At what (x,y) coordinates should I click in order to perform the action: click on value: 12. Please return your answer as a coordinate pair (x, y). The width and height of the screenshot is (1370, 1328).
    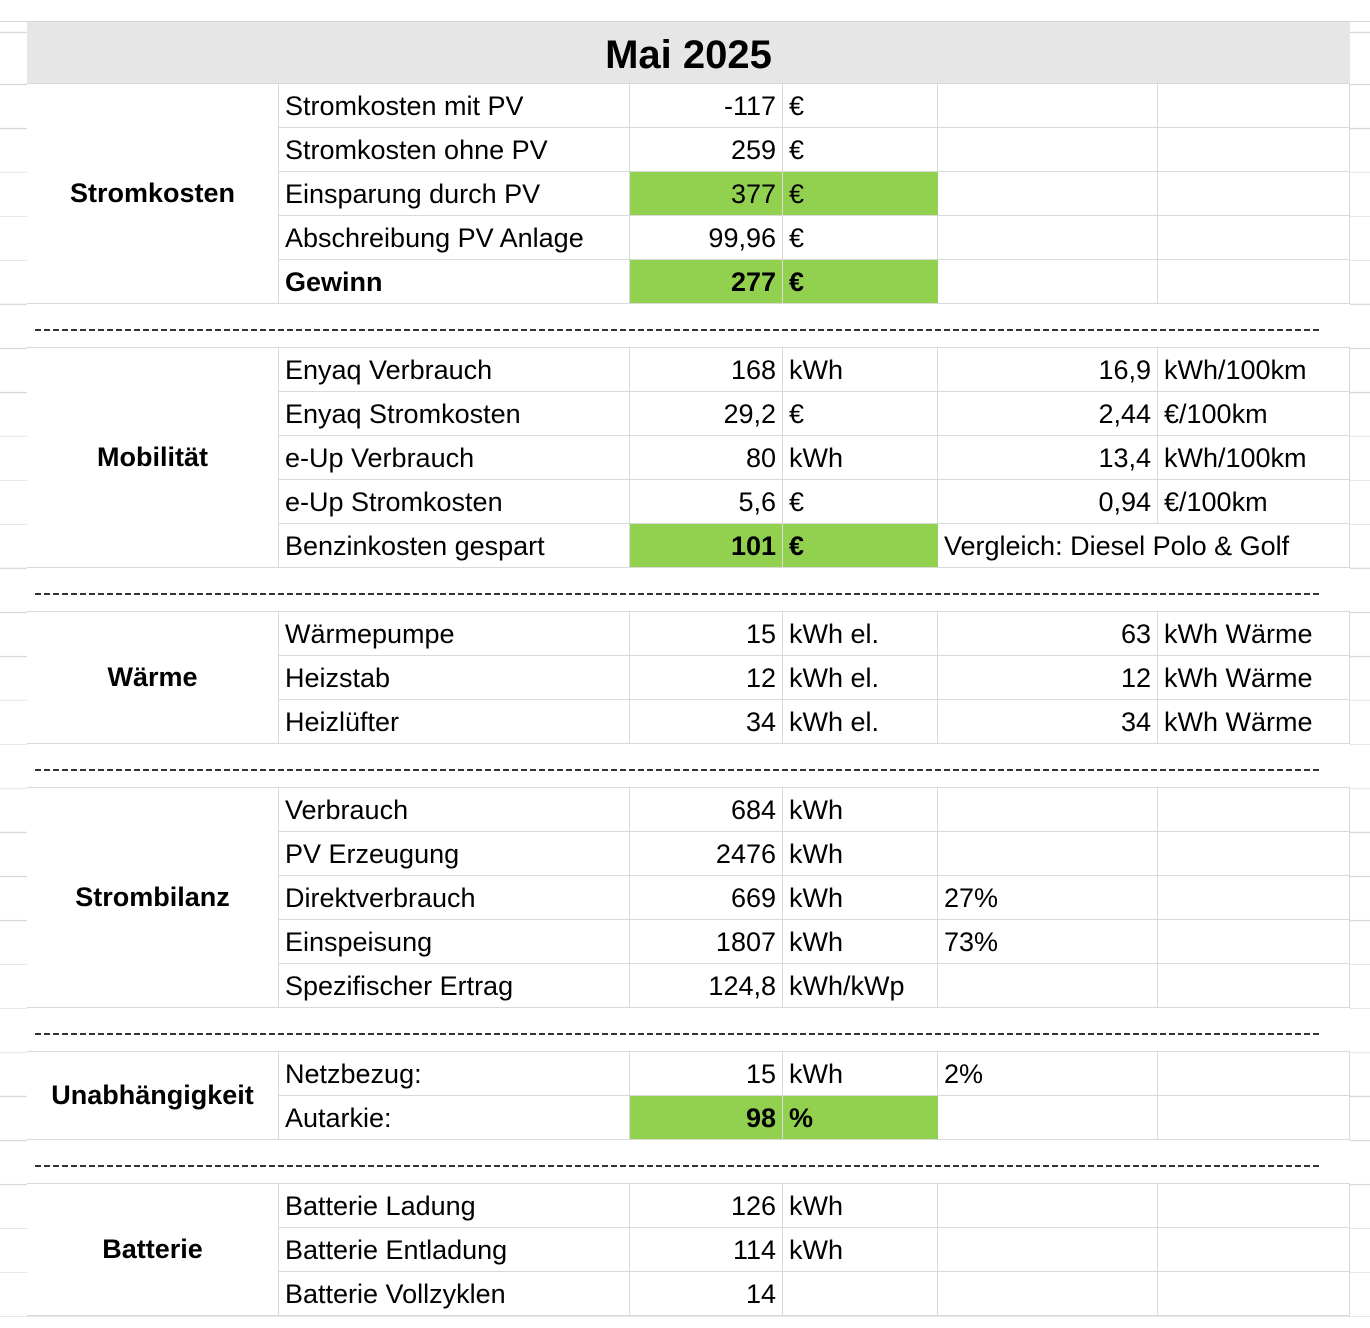
    Looking at the image, I should click on (706, 678).